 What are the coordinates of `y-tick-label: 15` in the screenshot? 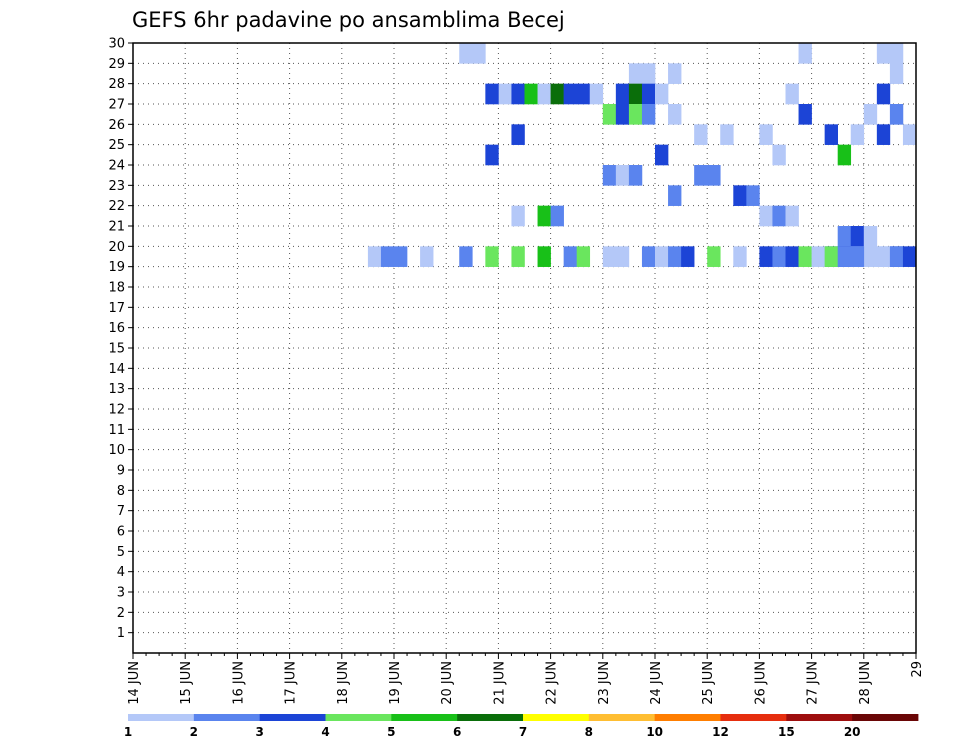 It's located at (116, 349).